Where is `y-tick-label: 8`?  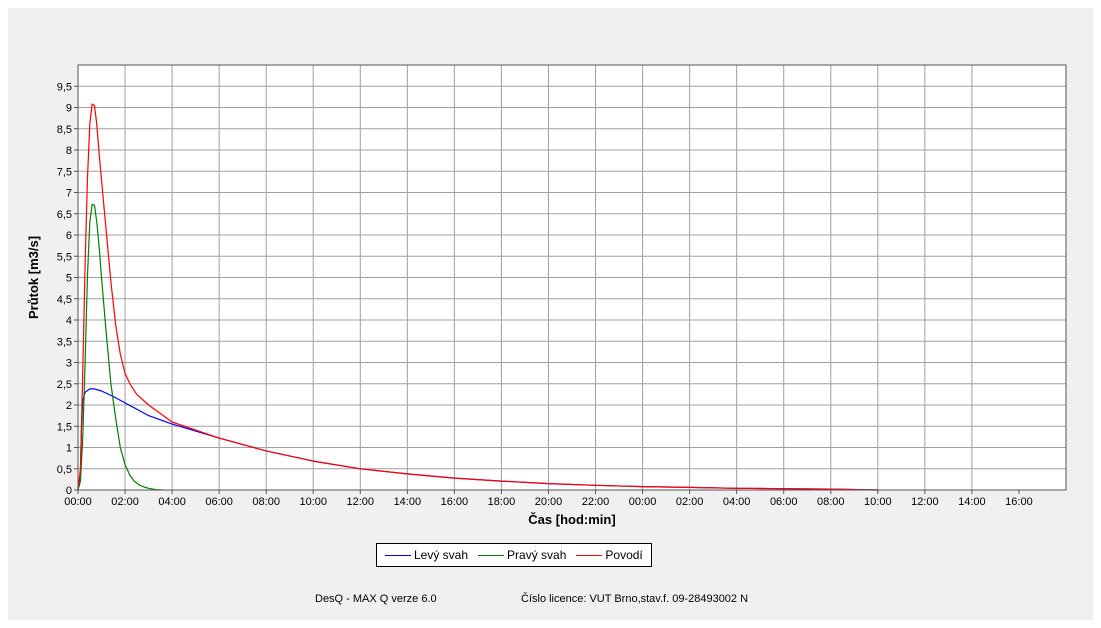 y-tick-label: 8 is located at coordinates (69, 151).